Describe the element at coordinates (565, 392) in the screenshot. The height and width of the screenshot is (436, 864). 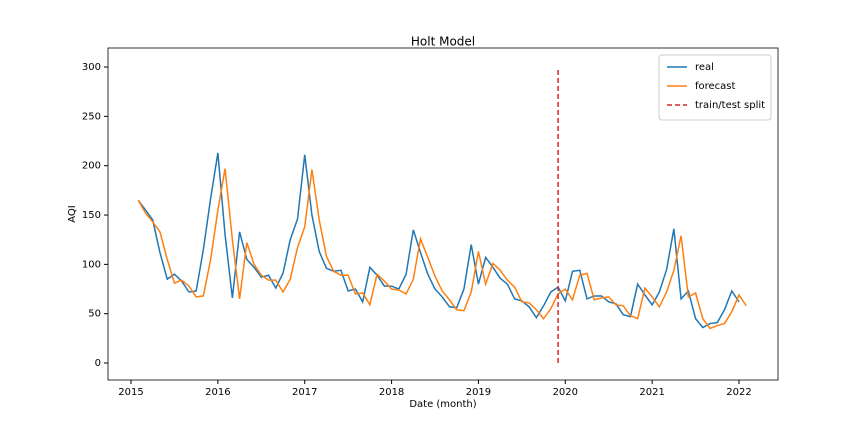
I see `x-tick-label: 2020` at that location.